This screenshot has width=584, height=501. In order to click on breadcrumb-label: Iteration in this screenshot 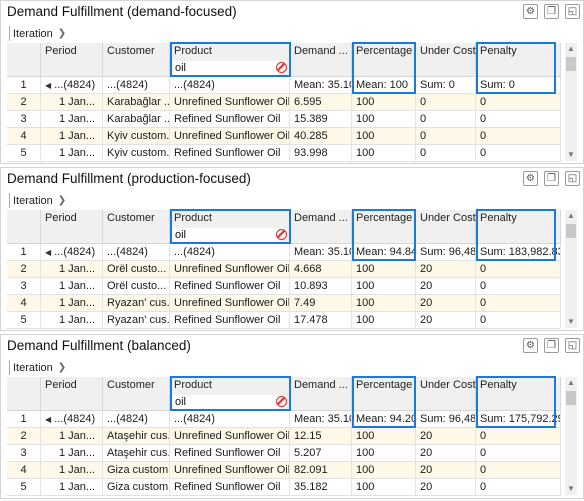, I will do `click(33, 200)`.